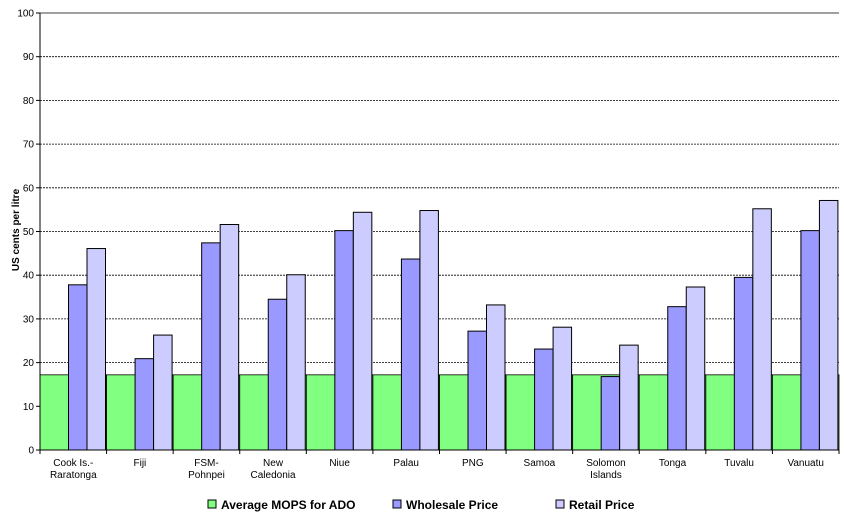 The width and height of the screenshot is (844, 517). I want to click on x-category-label: Tonga, so click(673, 463).